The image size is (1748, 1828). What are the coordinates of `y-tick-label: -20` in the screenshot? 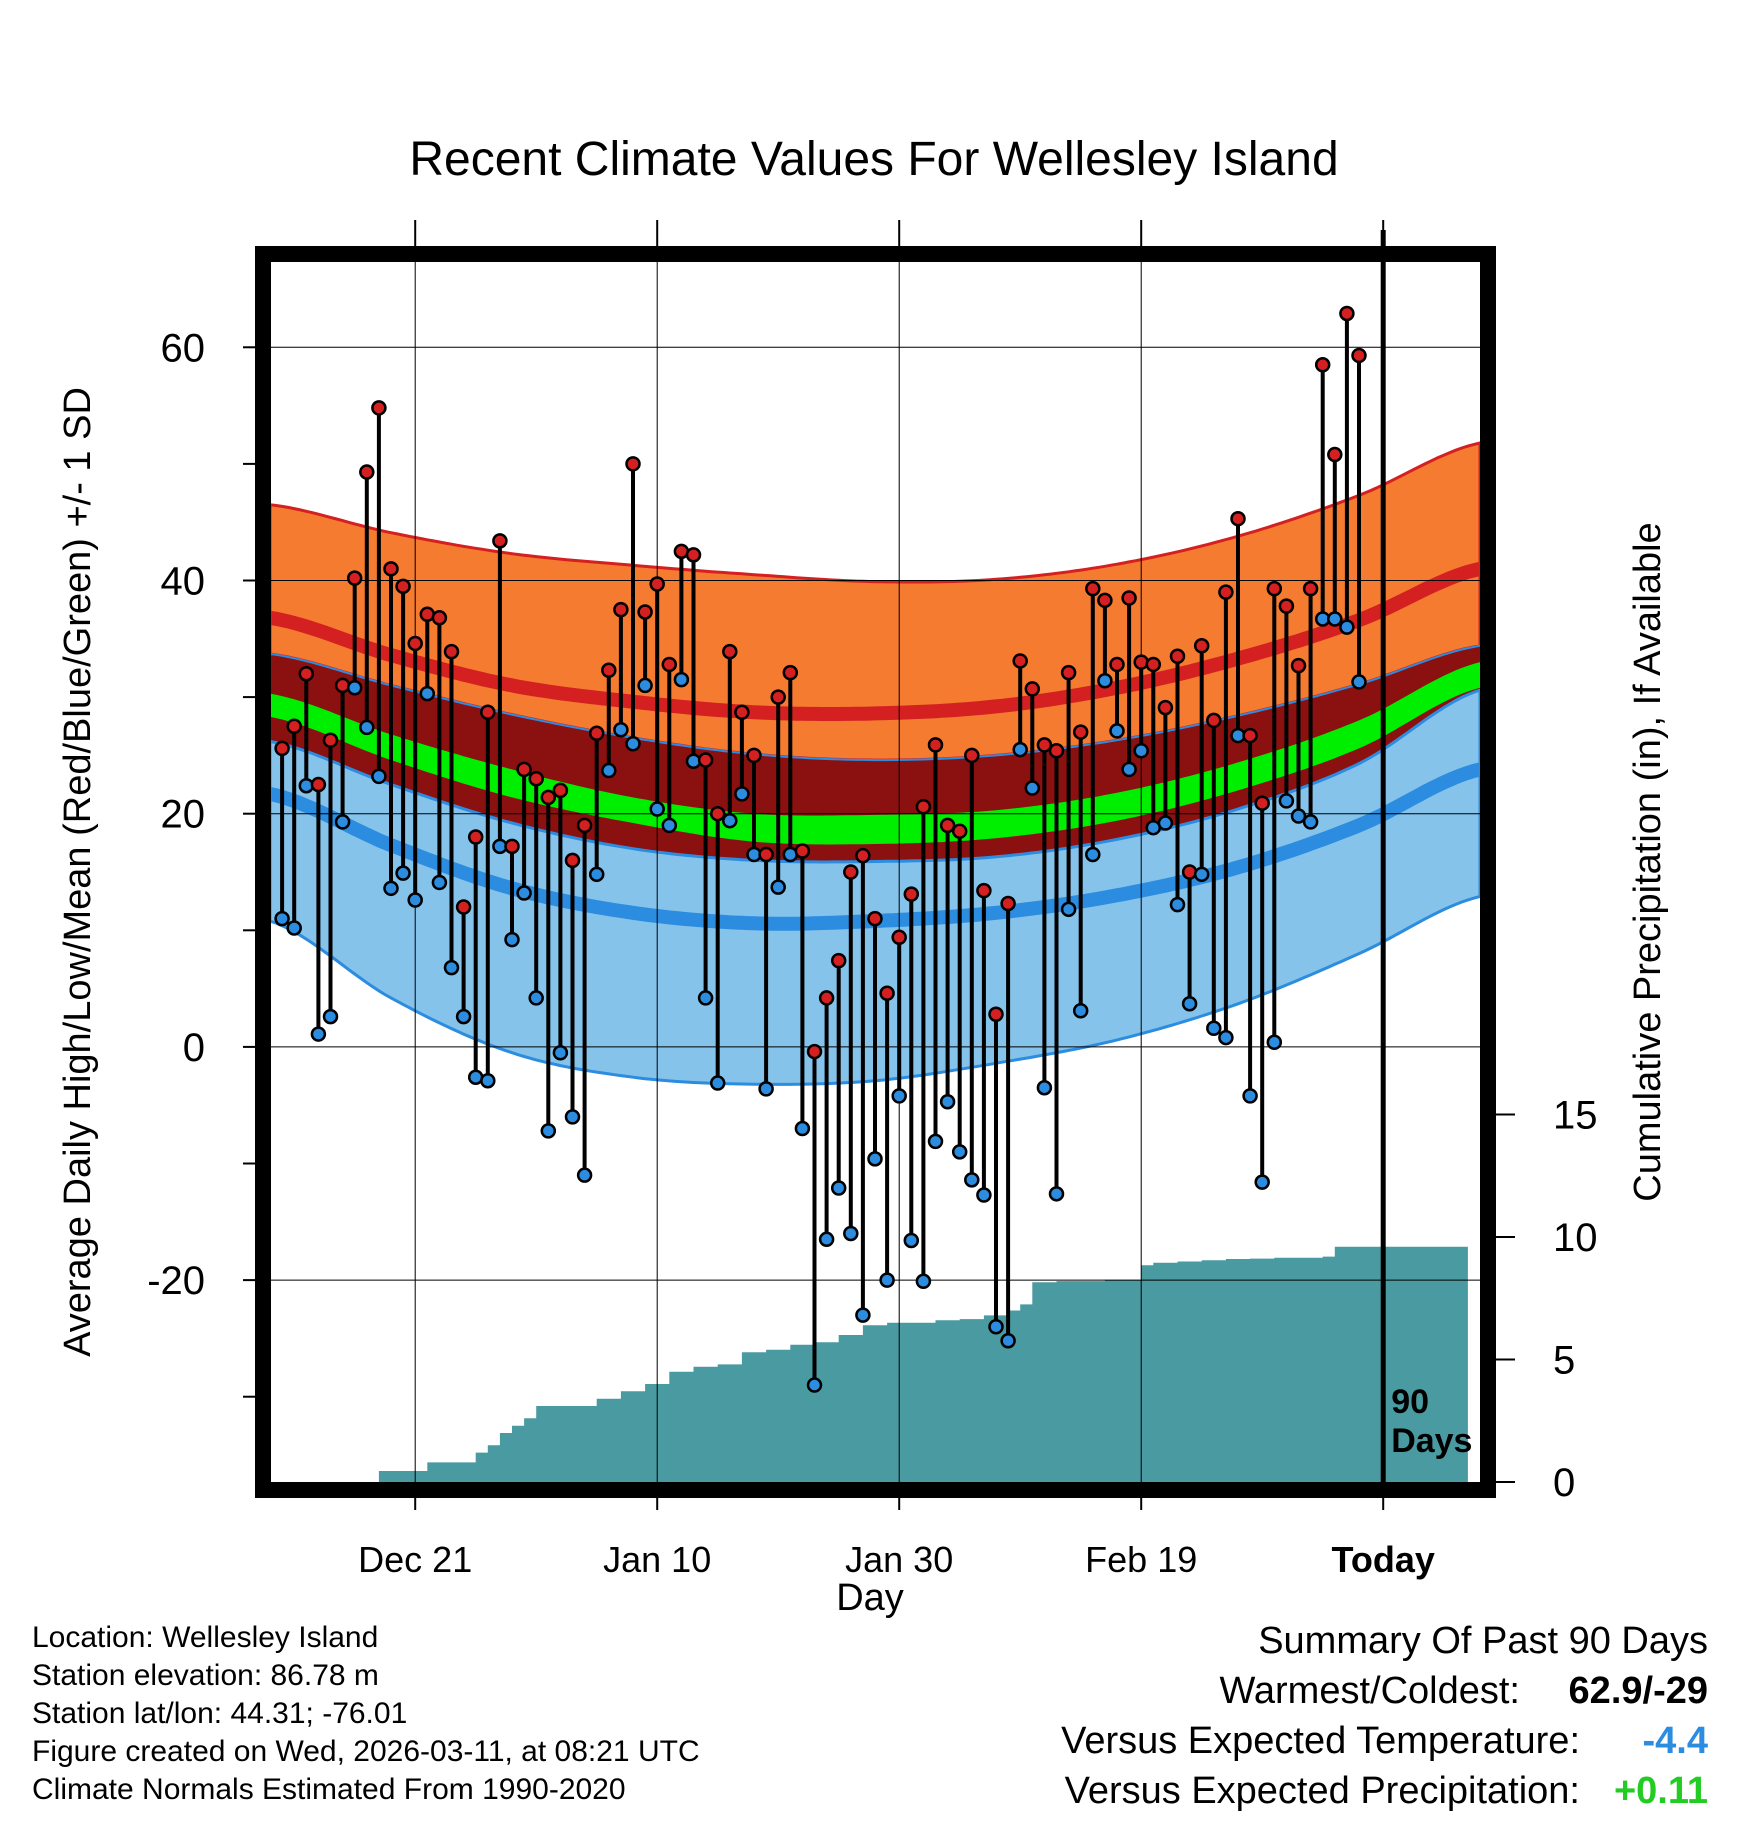 It's located at (176, 1281).